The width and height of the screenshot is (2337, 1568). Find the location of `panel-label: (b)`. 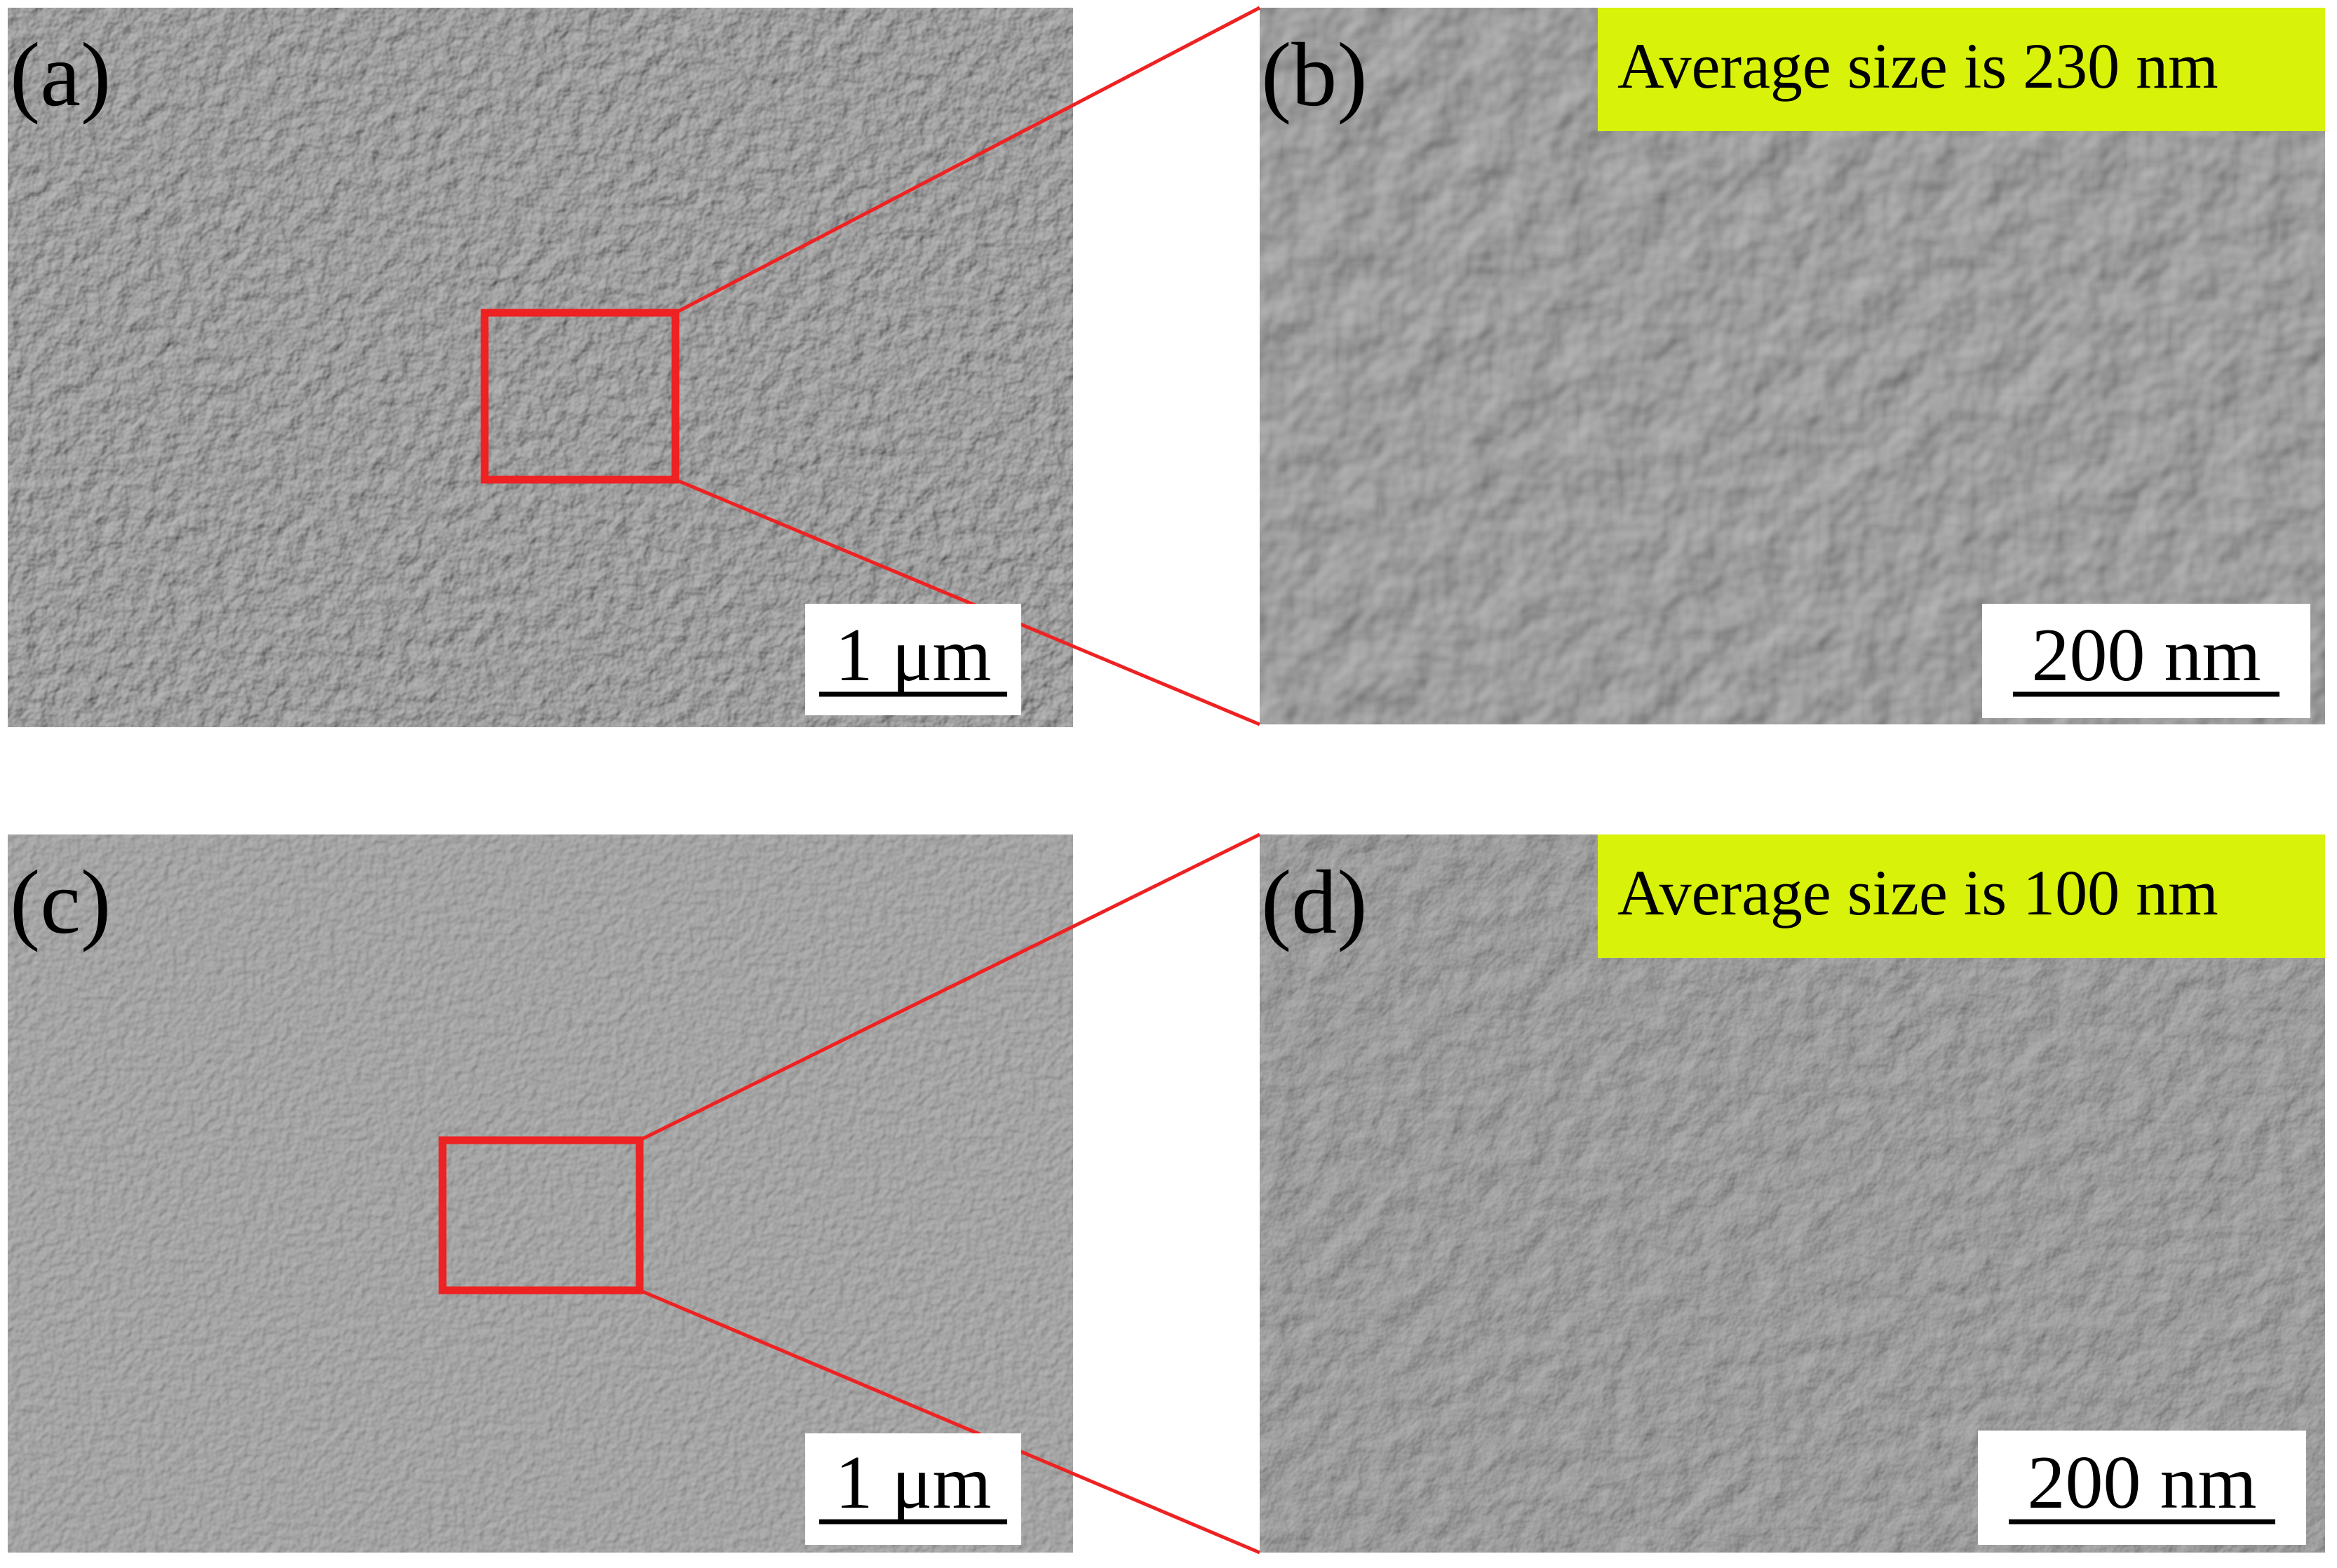

panel-label: (b) is located at coordinates (1314, 75).